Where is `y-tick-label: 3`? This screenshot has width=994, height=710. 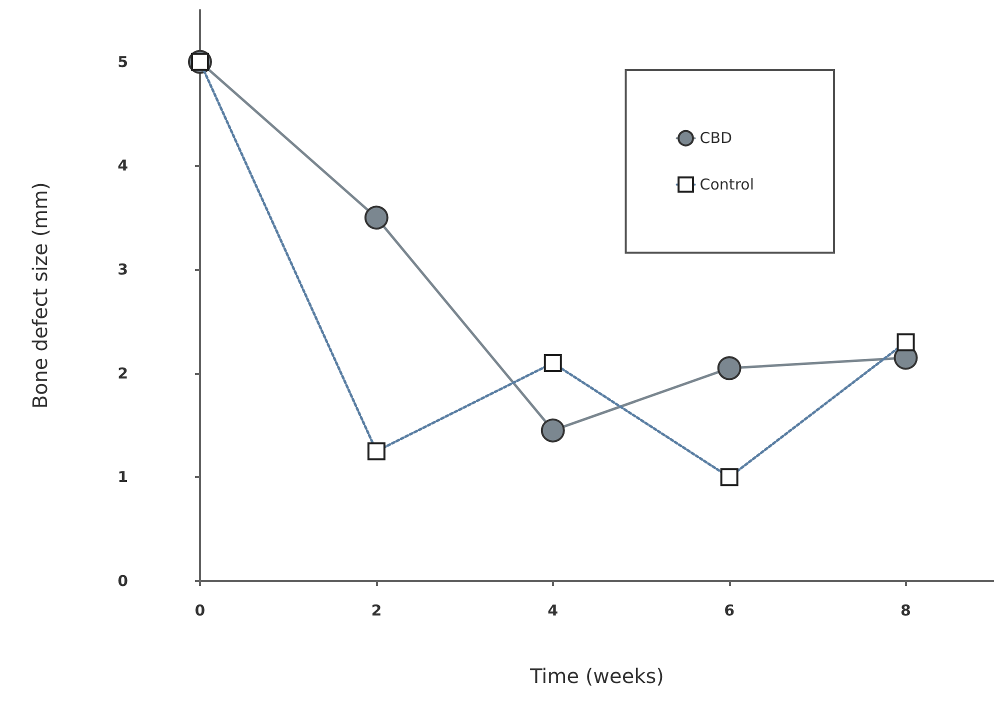
y-tick-label: 3 is located at coordinates (123, 269).